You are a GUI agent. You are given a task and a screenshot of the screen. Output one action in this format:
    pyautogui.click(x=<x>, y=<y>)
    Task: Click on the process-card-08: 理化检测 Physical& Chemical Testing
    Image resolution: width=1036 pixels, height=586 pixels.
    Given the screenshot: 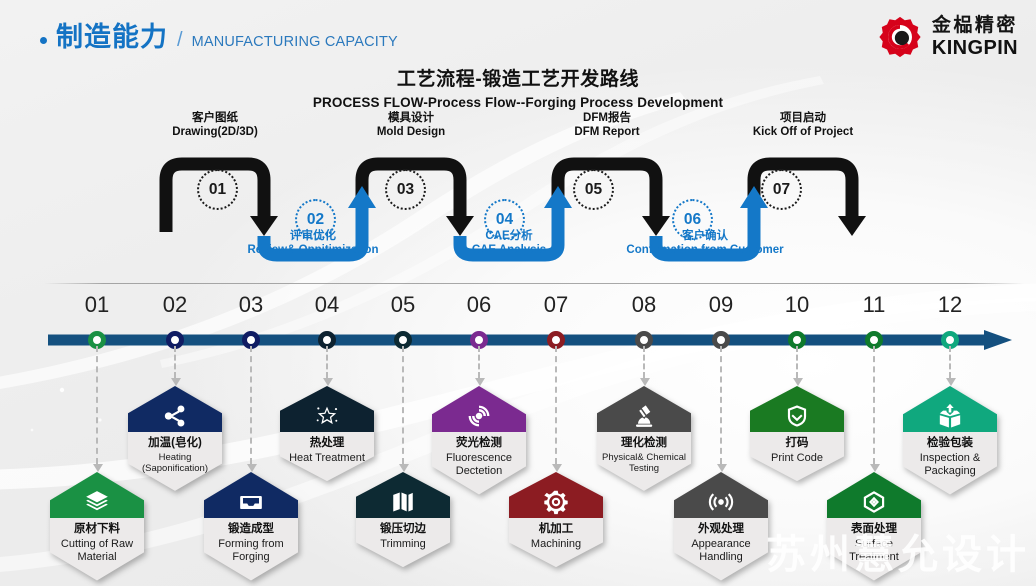 What is the action you would take?
    pyautogui.click(x=644, y=438)
    